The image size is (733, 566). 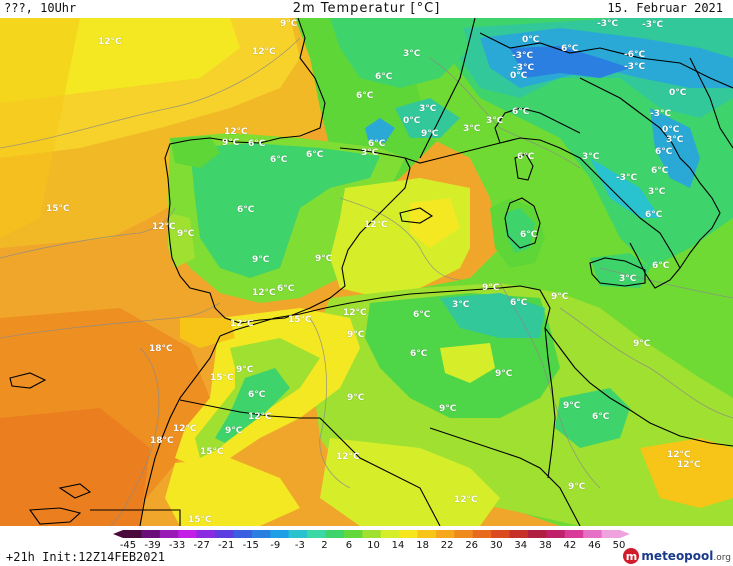 I want to click on scale-tick-label: -45, so click(x=128, y=545).